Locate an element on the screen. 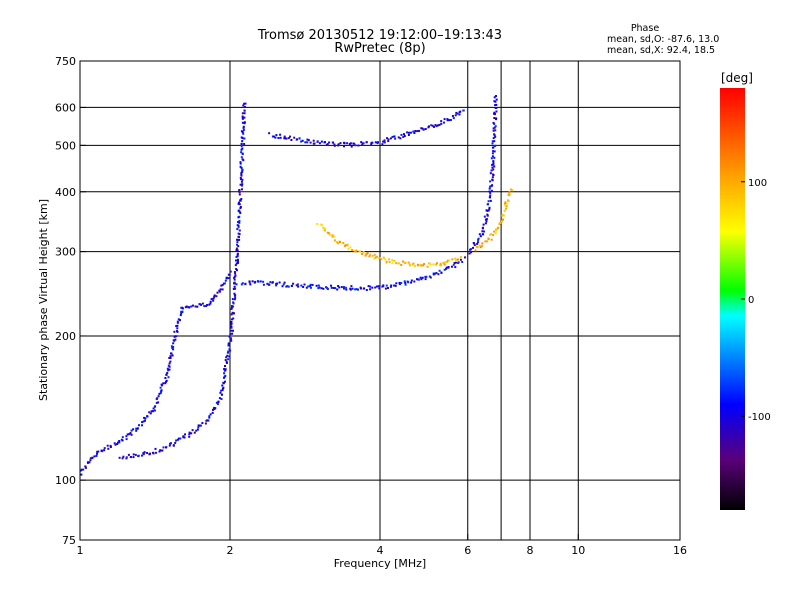  y-axis: 75 100 200 300 400 500 600 750 is located at coordinates (70, 301).